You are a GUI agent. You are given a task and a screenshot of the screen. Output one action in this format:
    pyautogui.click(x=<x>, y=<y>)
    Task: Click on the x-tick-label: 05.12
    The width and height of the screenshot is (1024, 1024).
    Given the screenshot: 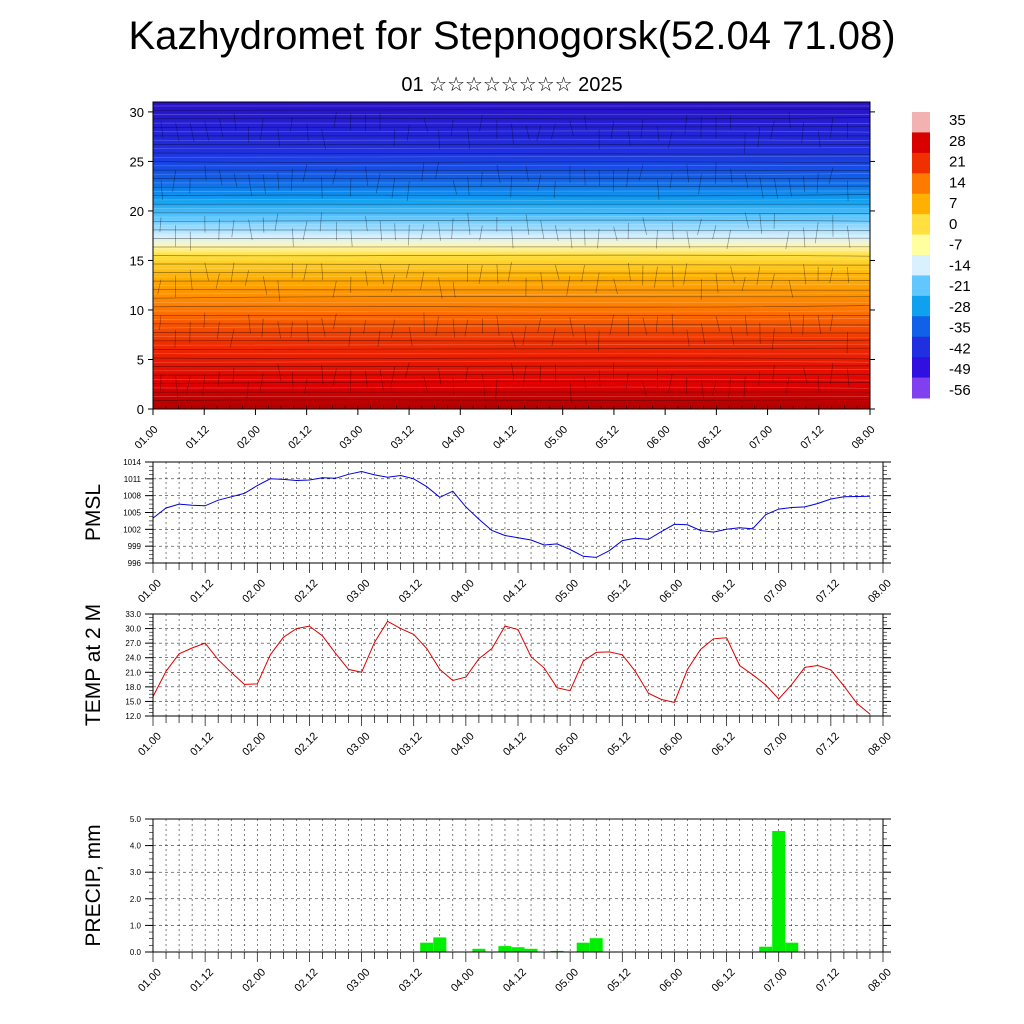 What is the action you would take?
    pyautogui.click(x=619, y=744)
    